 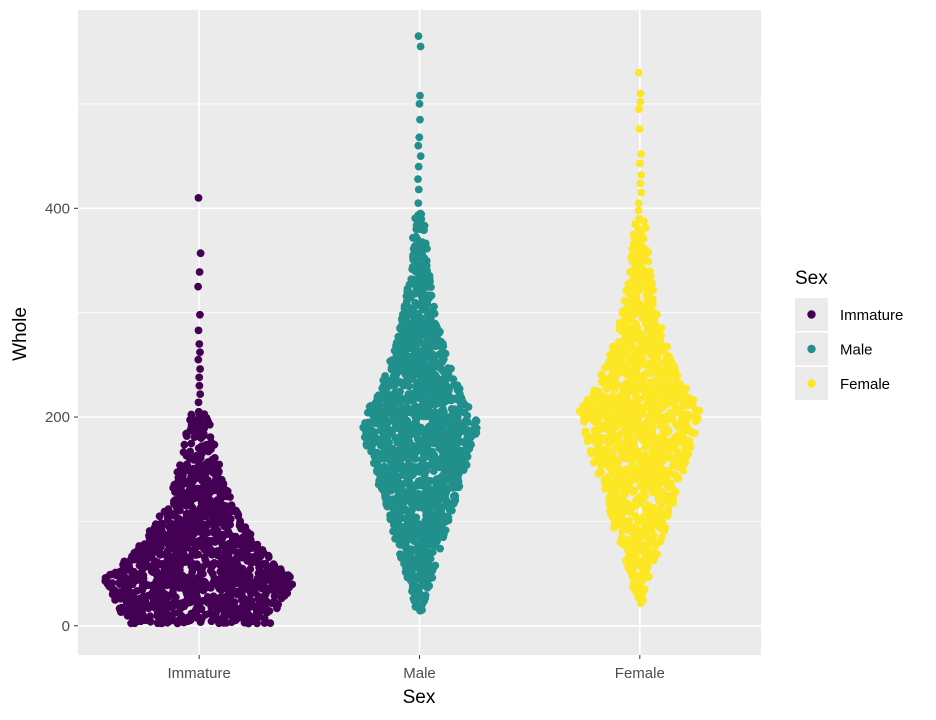 I want to click on y-tick-label: 0, so click(x=66, y=626).